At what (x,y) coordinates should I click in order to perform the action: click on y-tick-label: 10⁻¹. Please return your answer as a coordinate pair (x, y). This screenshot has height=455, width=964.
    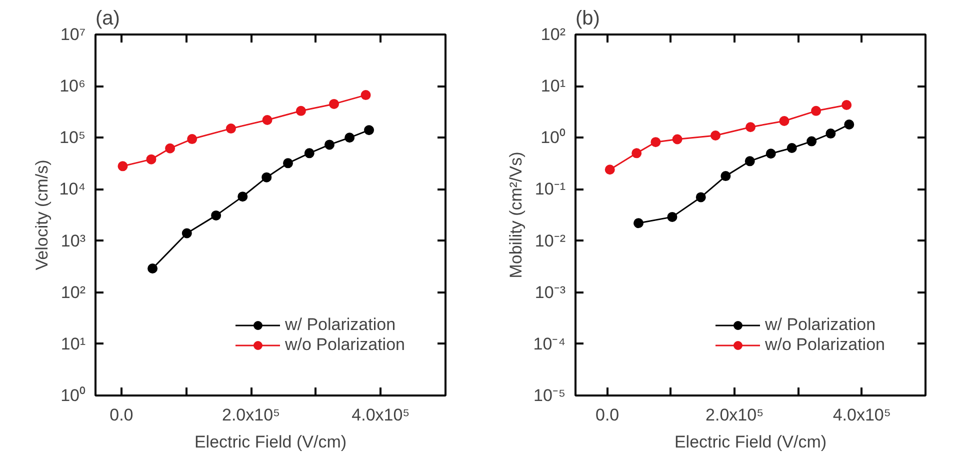
    Looking at the image, I should click on (550, 189).